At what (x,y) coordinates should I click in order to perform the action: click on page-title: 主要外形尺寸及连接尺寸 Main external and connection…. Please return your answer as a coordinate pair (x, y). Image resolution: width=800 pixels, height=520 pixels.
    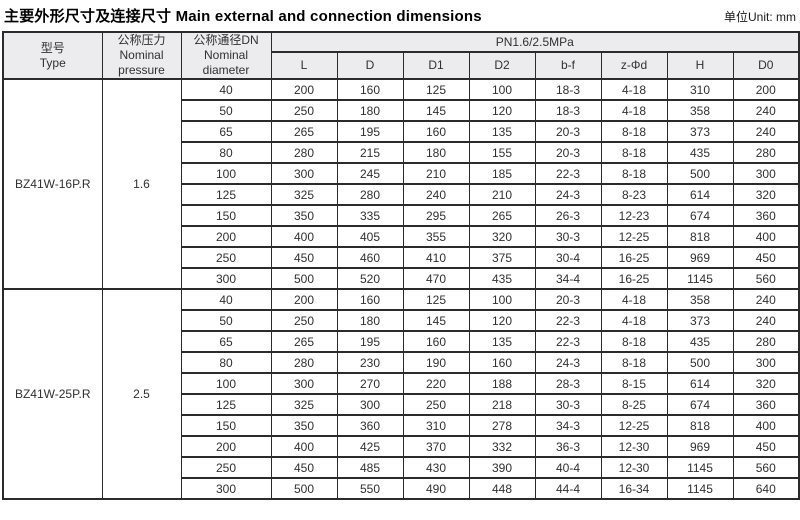
    Looking at the image, I should click on (243, 16).